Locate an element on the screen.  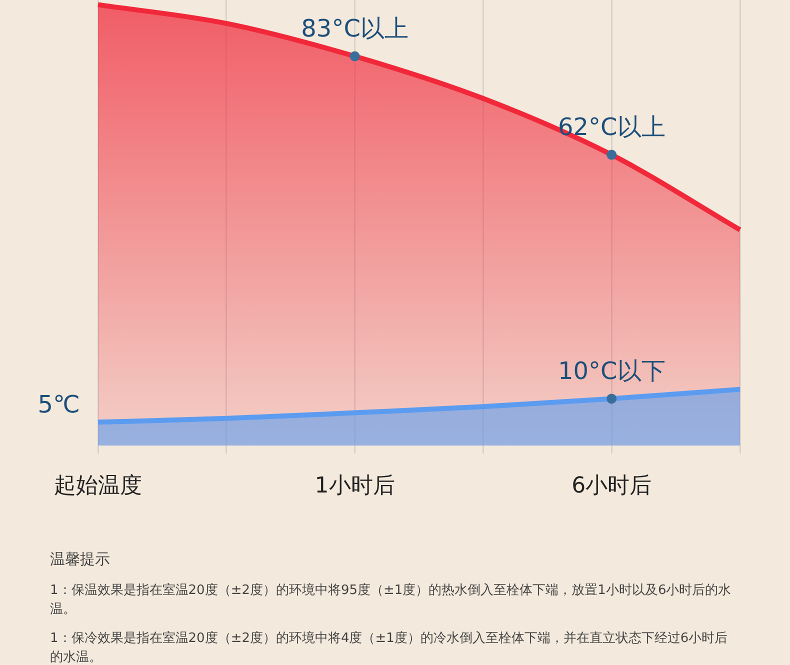
data-label: 83°C以上 is located at coordinates (354, 28).